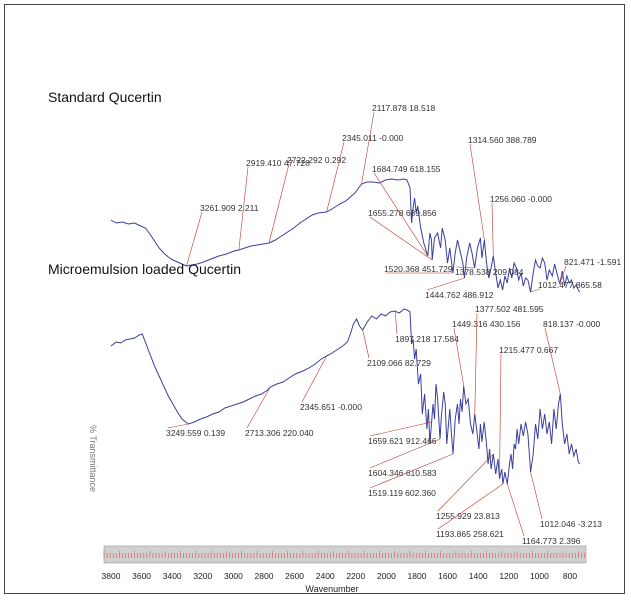 The image size is (631, 600). I want to click on peak-label: 3249.559 0.139, so click(195, 433).